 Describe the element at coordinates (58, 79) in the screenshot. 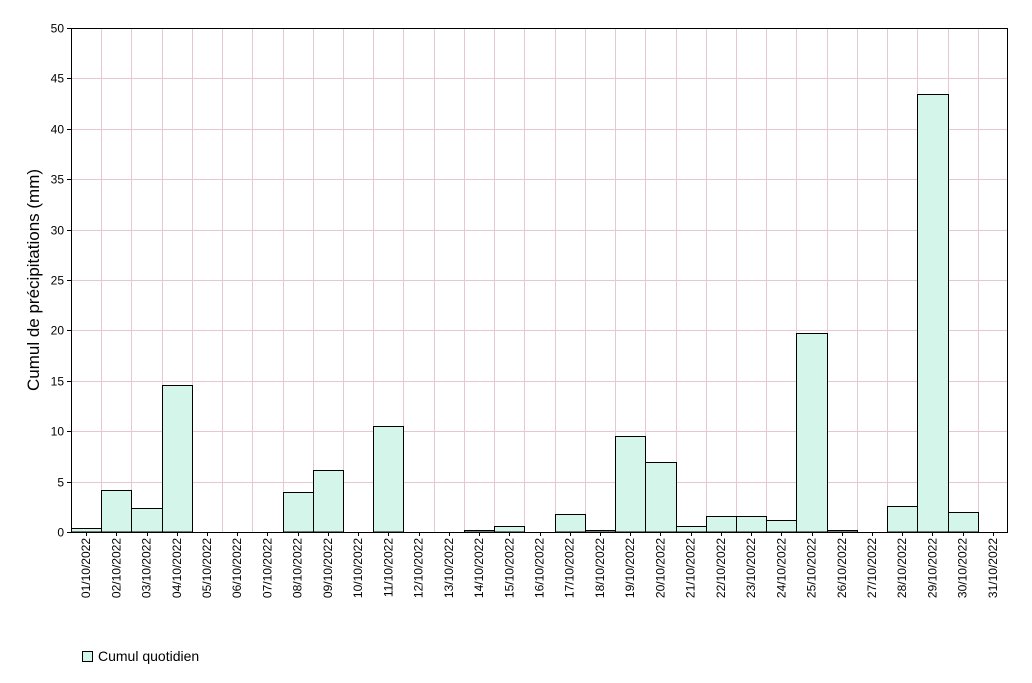

I see `y-tick-label: 45` at that location.